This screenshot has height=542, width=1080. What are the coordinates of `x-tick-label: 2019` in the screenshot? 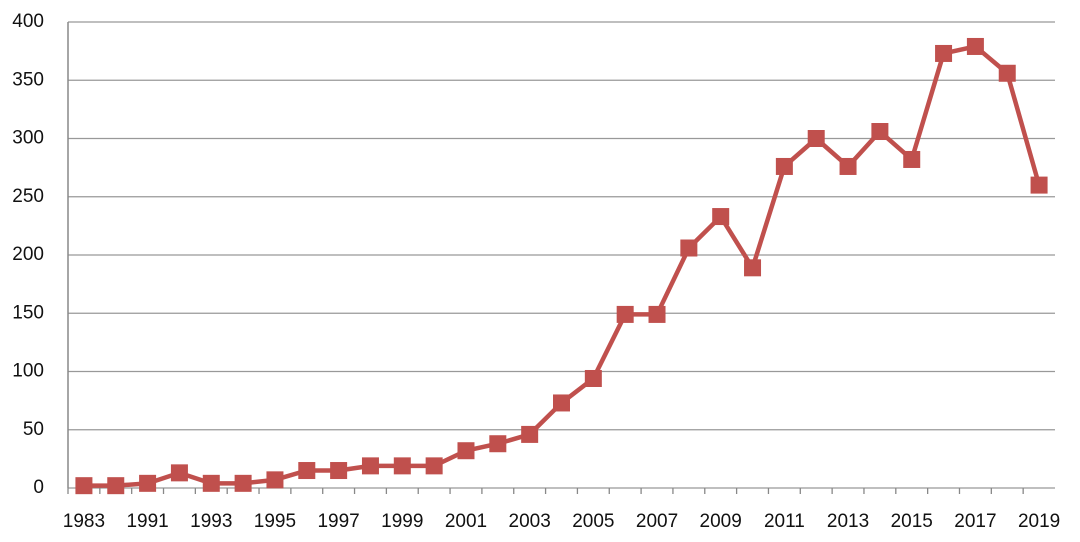 It's located at (1039, 521).